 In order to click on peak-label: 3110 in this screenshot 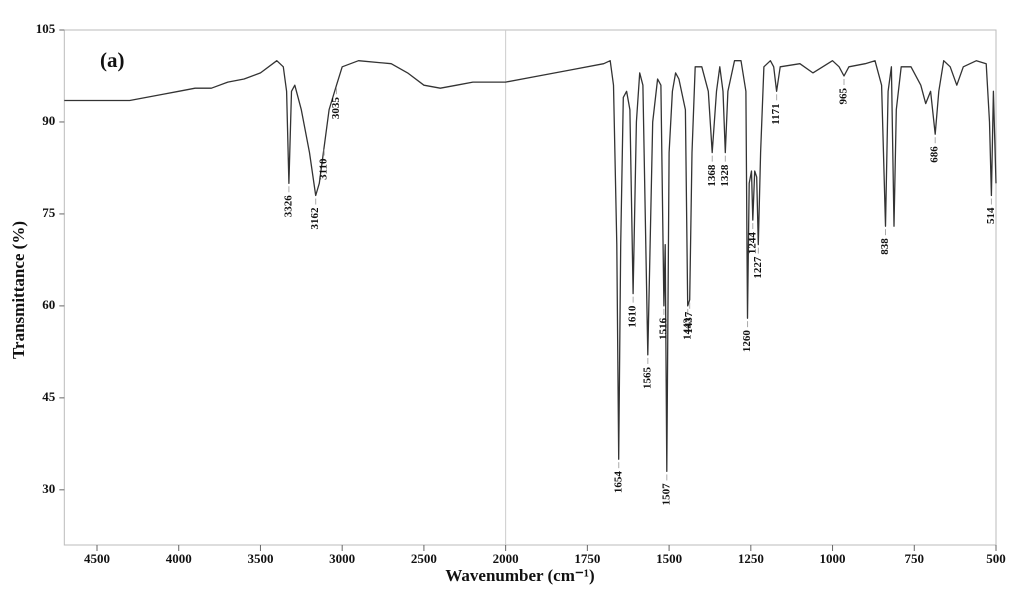, I will do `click(324, 169)`.